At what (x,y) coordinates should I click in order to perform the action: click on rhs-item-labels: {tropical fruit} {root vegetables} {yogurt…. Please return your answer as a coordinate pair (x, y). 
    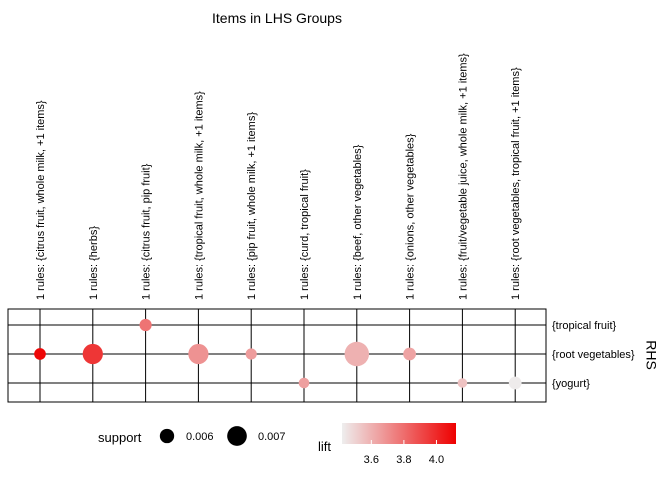
    Looking at the image, I should click on (593, 355).